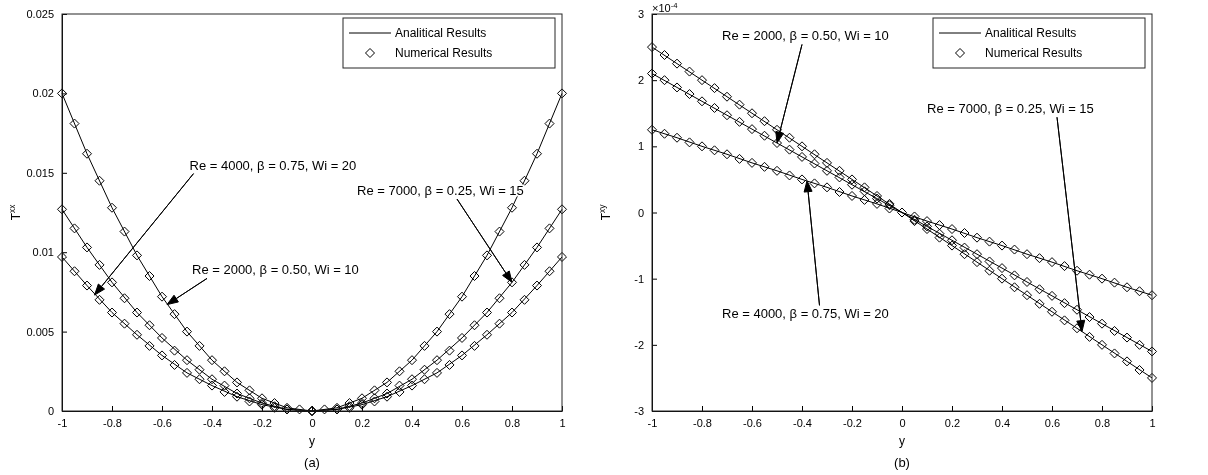 Image resolution: width=1208 pixels, height=475 pixels. Describe the element at coordinates (639, 344) in the screenshot. I see `y-tick-label: -2` at that location.